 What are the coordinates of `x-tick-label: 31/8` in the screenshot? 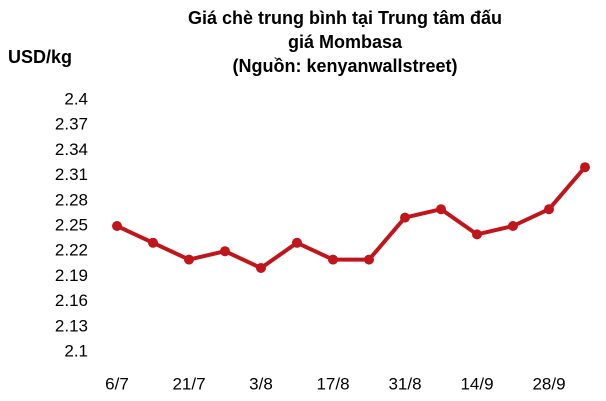 It's located at (404, 383).